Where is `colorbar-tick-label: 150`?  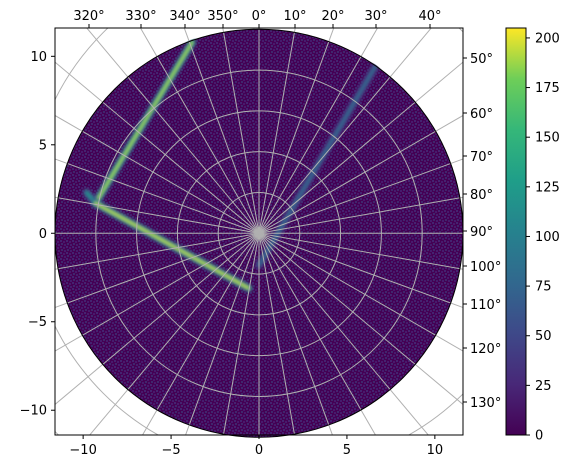
colorbar-tick-label: 150 is located at coordinates (547, 138).